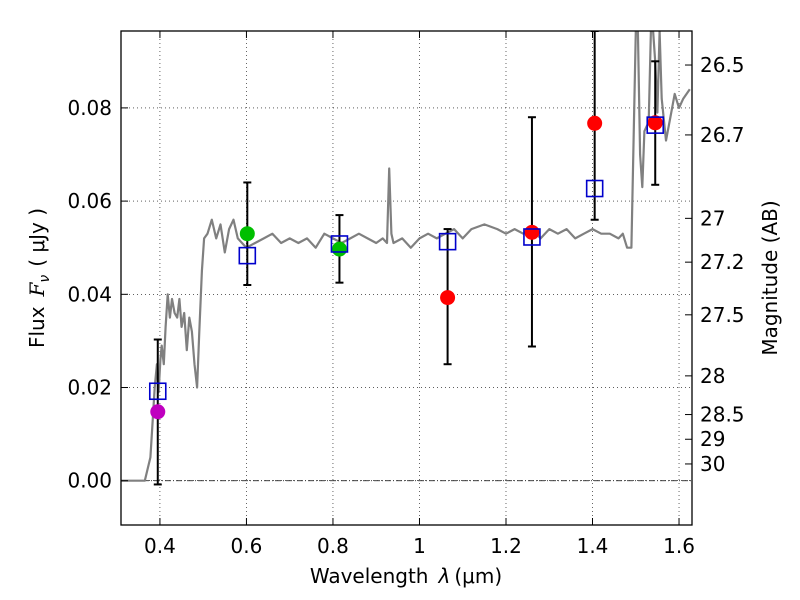 Image resolution: width=800 pixels, height=600 pixels. Describe the element at coordinates (712, 464) in the screenshot. I see `y2-tick-label-8: 30` at that location.